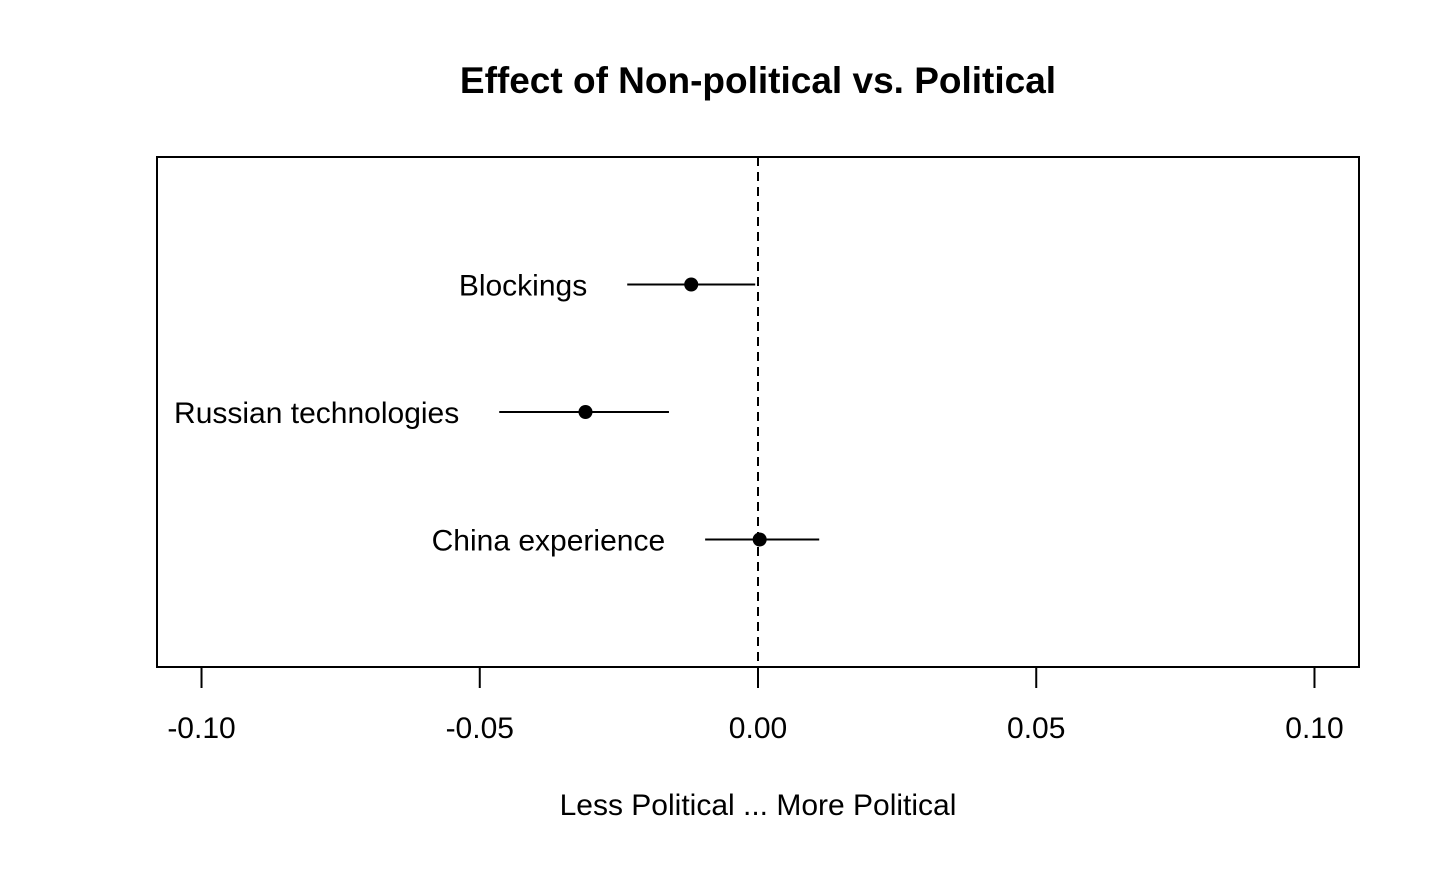  What do you see at coordinates (758, 805) in the screenshot?
I see `x-axis-label: Less Political ... More Political` at bounding box center [758, 805].